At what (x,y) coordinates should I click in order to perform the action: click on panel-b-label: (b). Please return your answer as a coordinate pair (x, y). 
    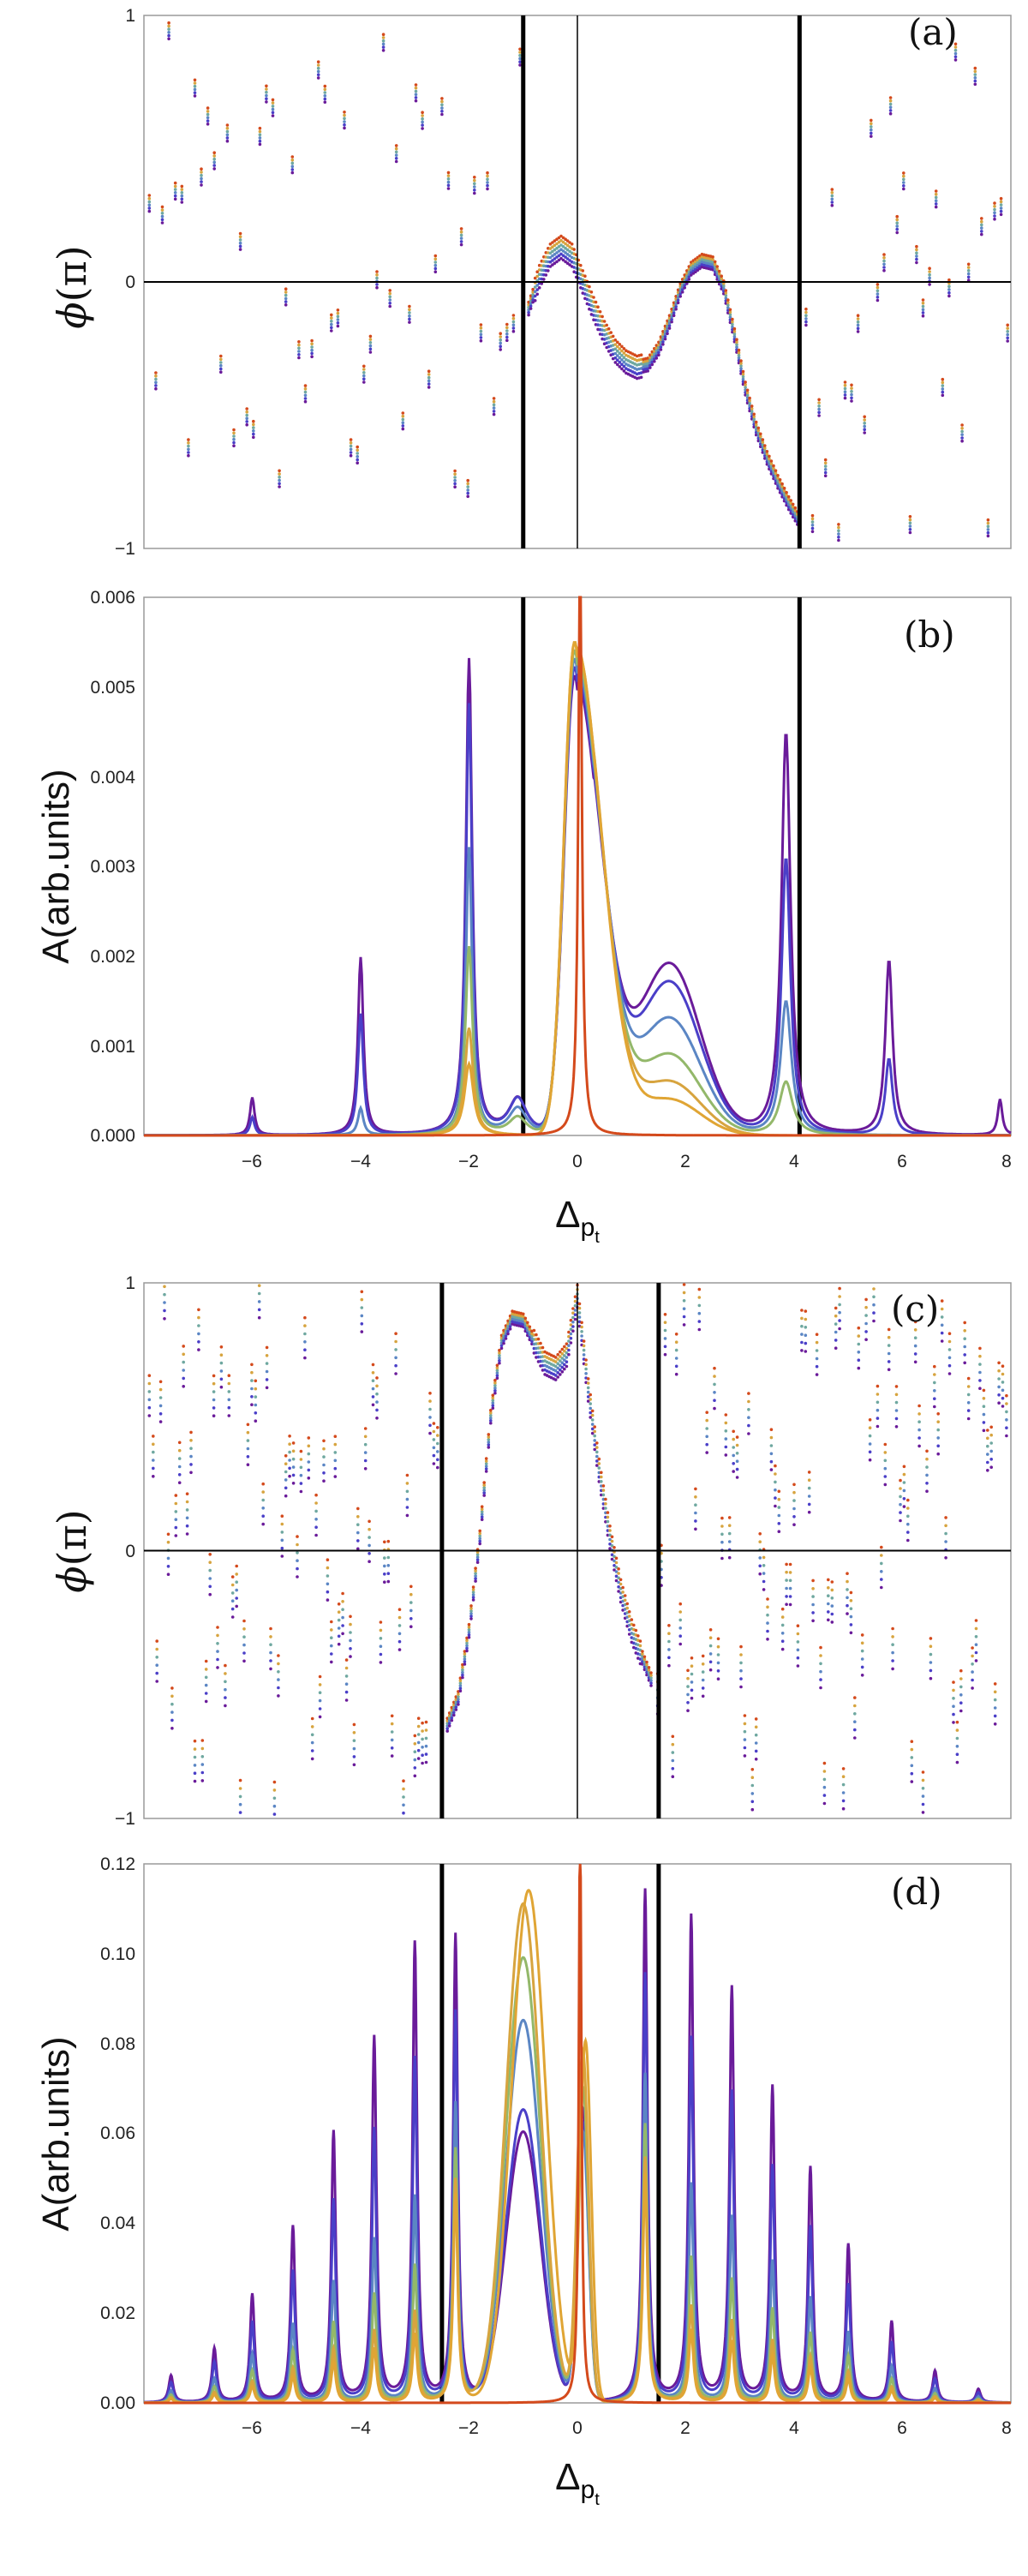
    Looking at the image, I should click on (929, 635).